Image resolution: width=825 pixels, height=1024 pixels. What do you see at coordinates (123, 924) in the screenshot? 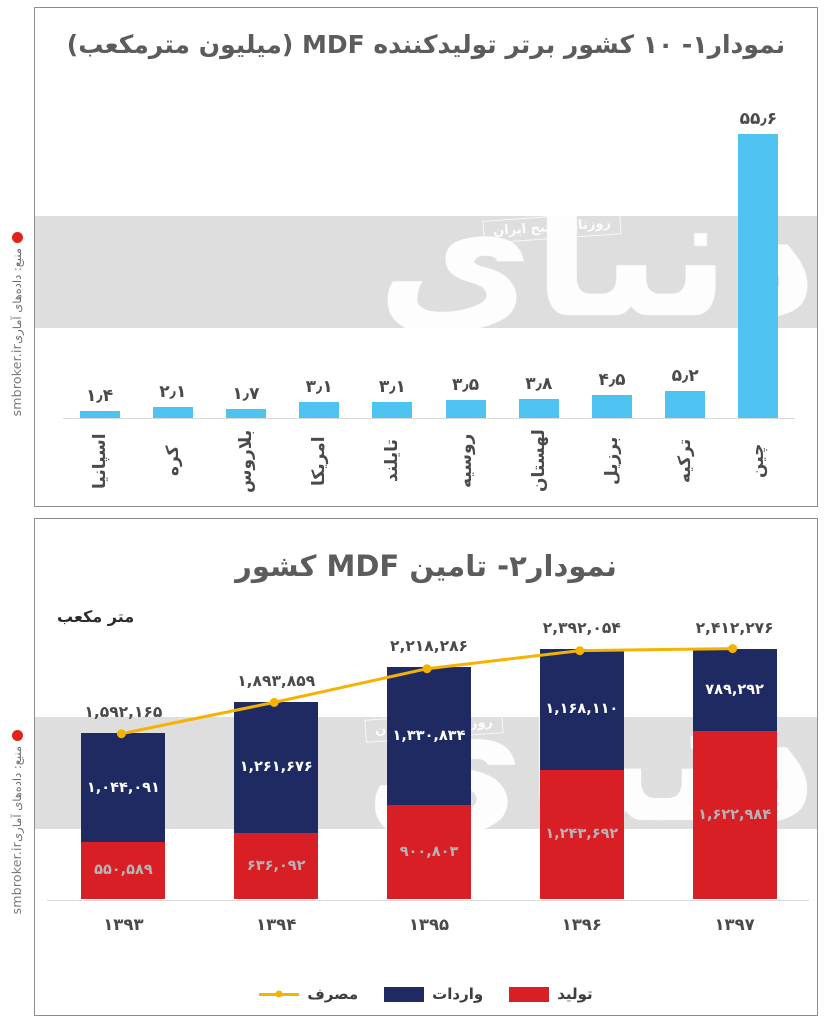
I see `chart2-year-label: ۱۳۹۳` at bounding box center [123, 924].